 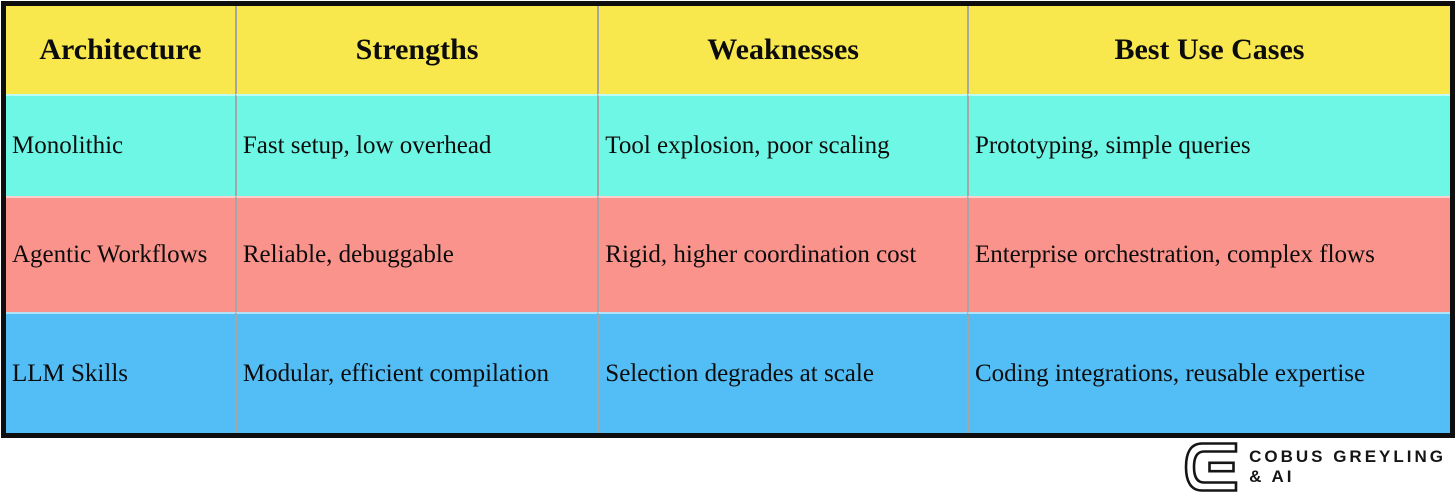 I want to click on table-cell-agentic-workflows-strengths: Reliable, debuggable, so click(x=416, y=254).